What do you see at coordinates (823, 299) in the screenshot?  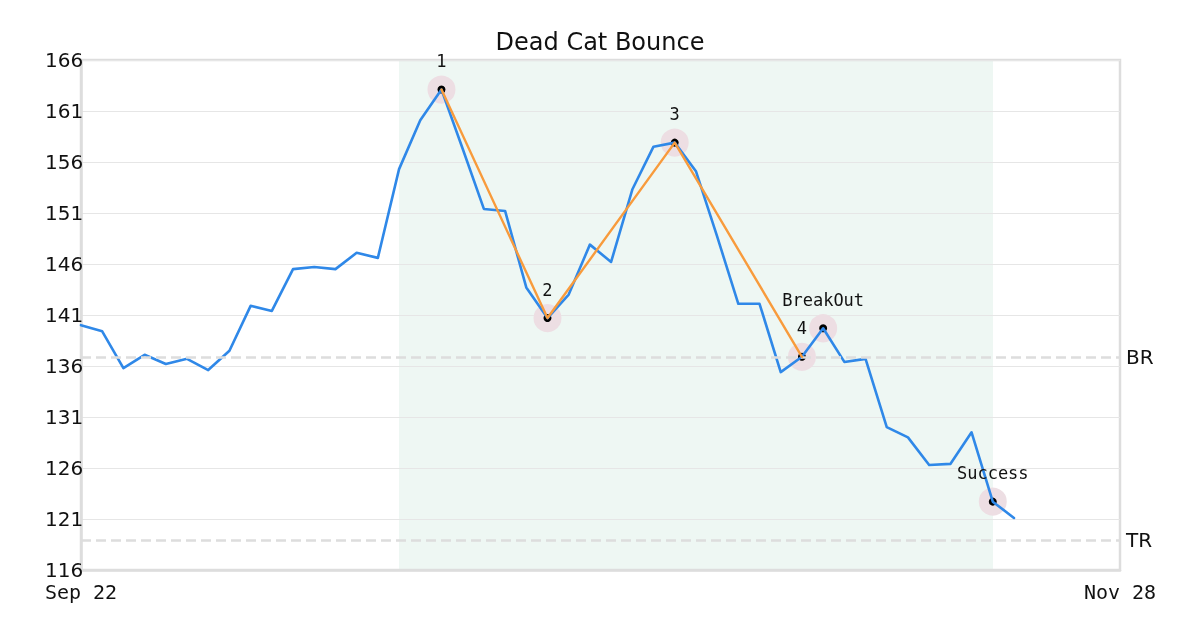 I see `annotation: BreakOut` at bounding box center [823, 299].